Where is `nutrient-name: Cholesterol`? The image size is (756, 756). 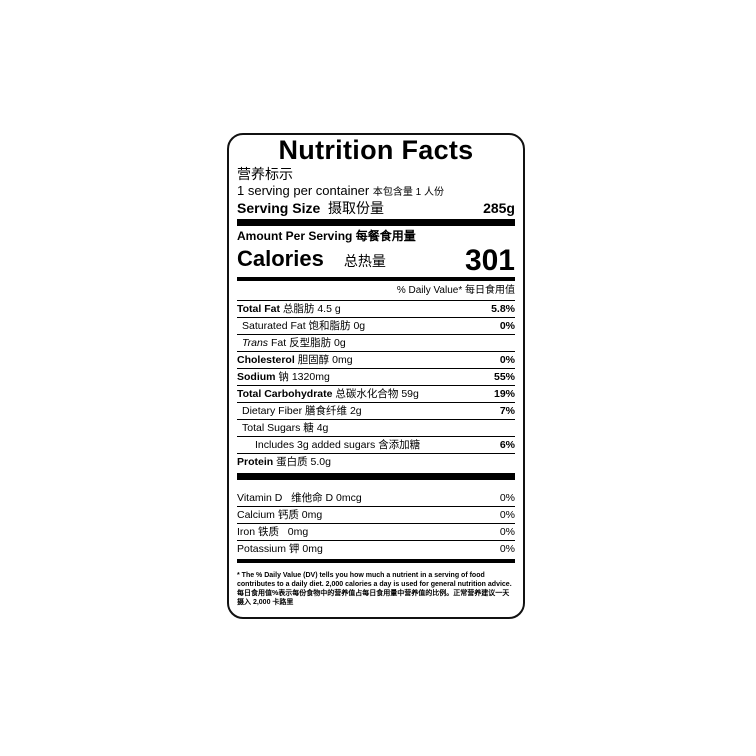 nutrient-name: Cholesterol is located at coordinates (266, 360).